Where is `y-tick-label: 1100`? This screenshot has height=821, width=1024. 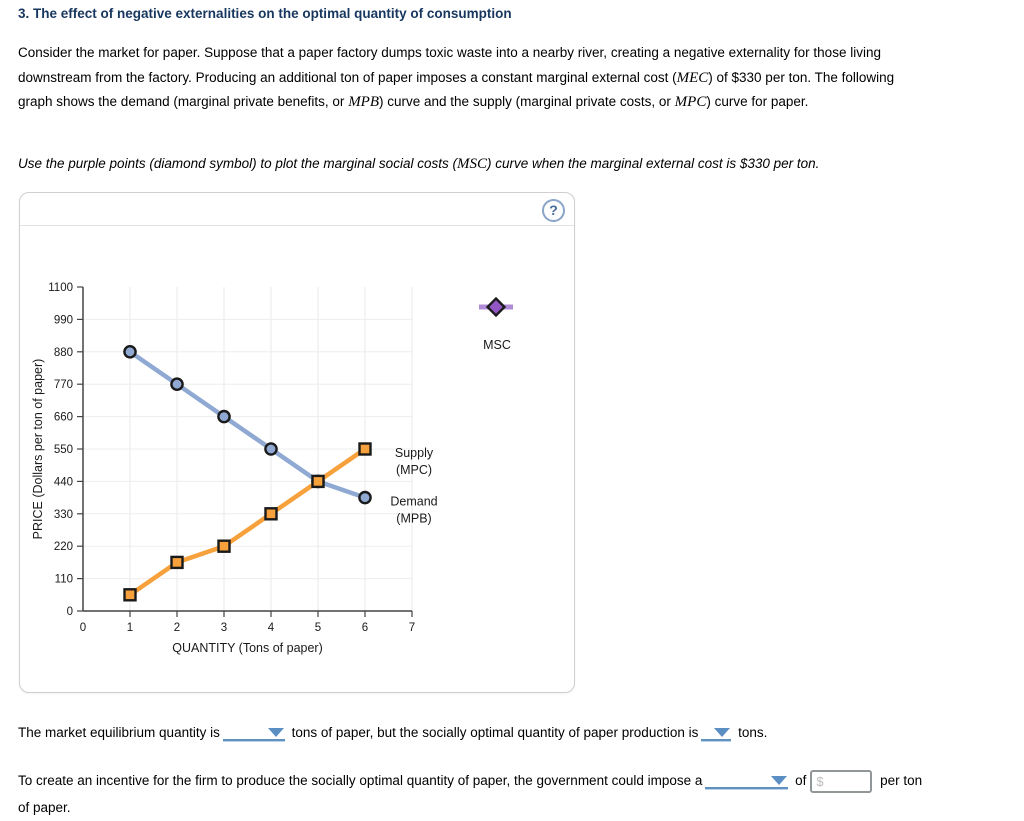
y-tick-label: 1100 is located at coordinates (60, 288).